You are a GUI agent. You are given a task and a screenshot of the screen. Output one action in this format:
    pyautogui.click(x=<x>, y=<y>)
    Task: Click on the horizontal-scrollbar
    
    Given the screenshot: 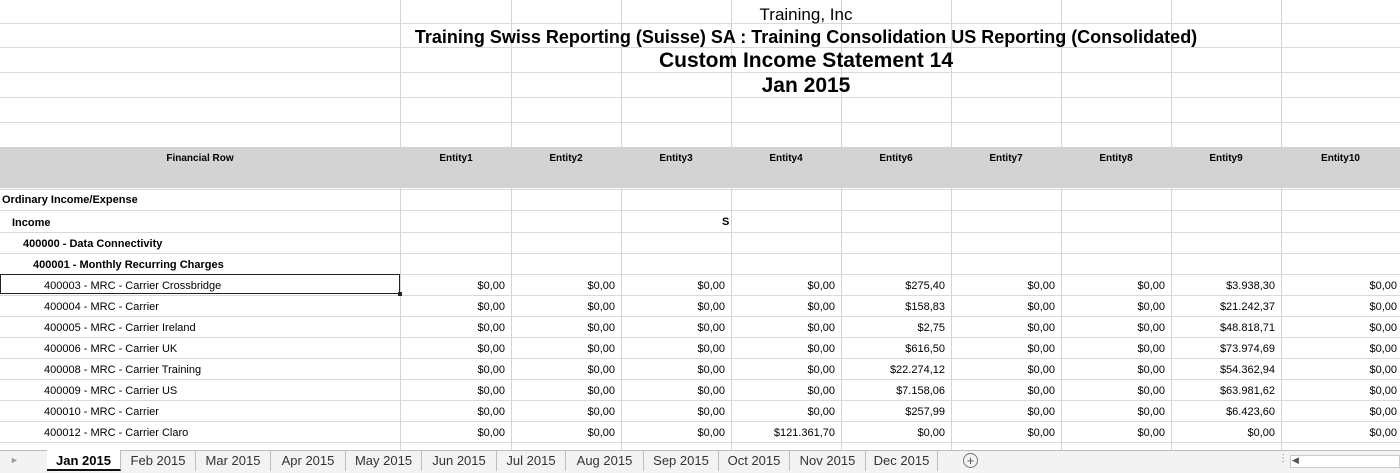 What is the action you would take?
    pyautogui.click(x=1345, y=461)
    